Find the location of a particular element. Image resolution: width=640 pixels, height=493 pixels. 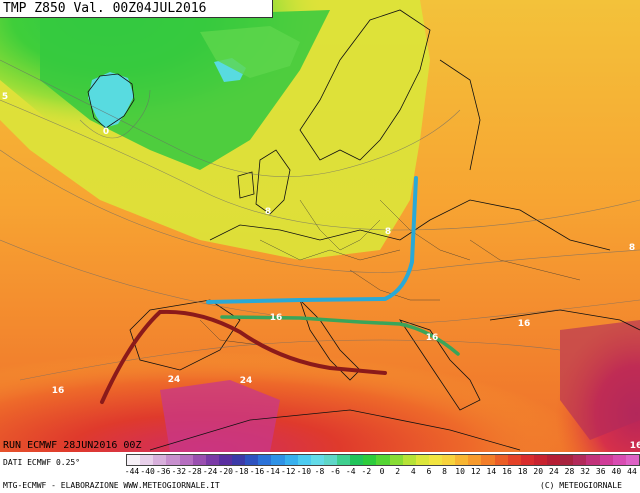

legend-label: -4 is located at coordinates (350, 471).